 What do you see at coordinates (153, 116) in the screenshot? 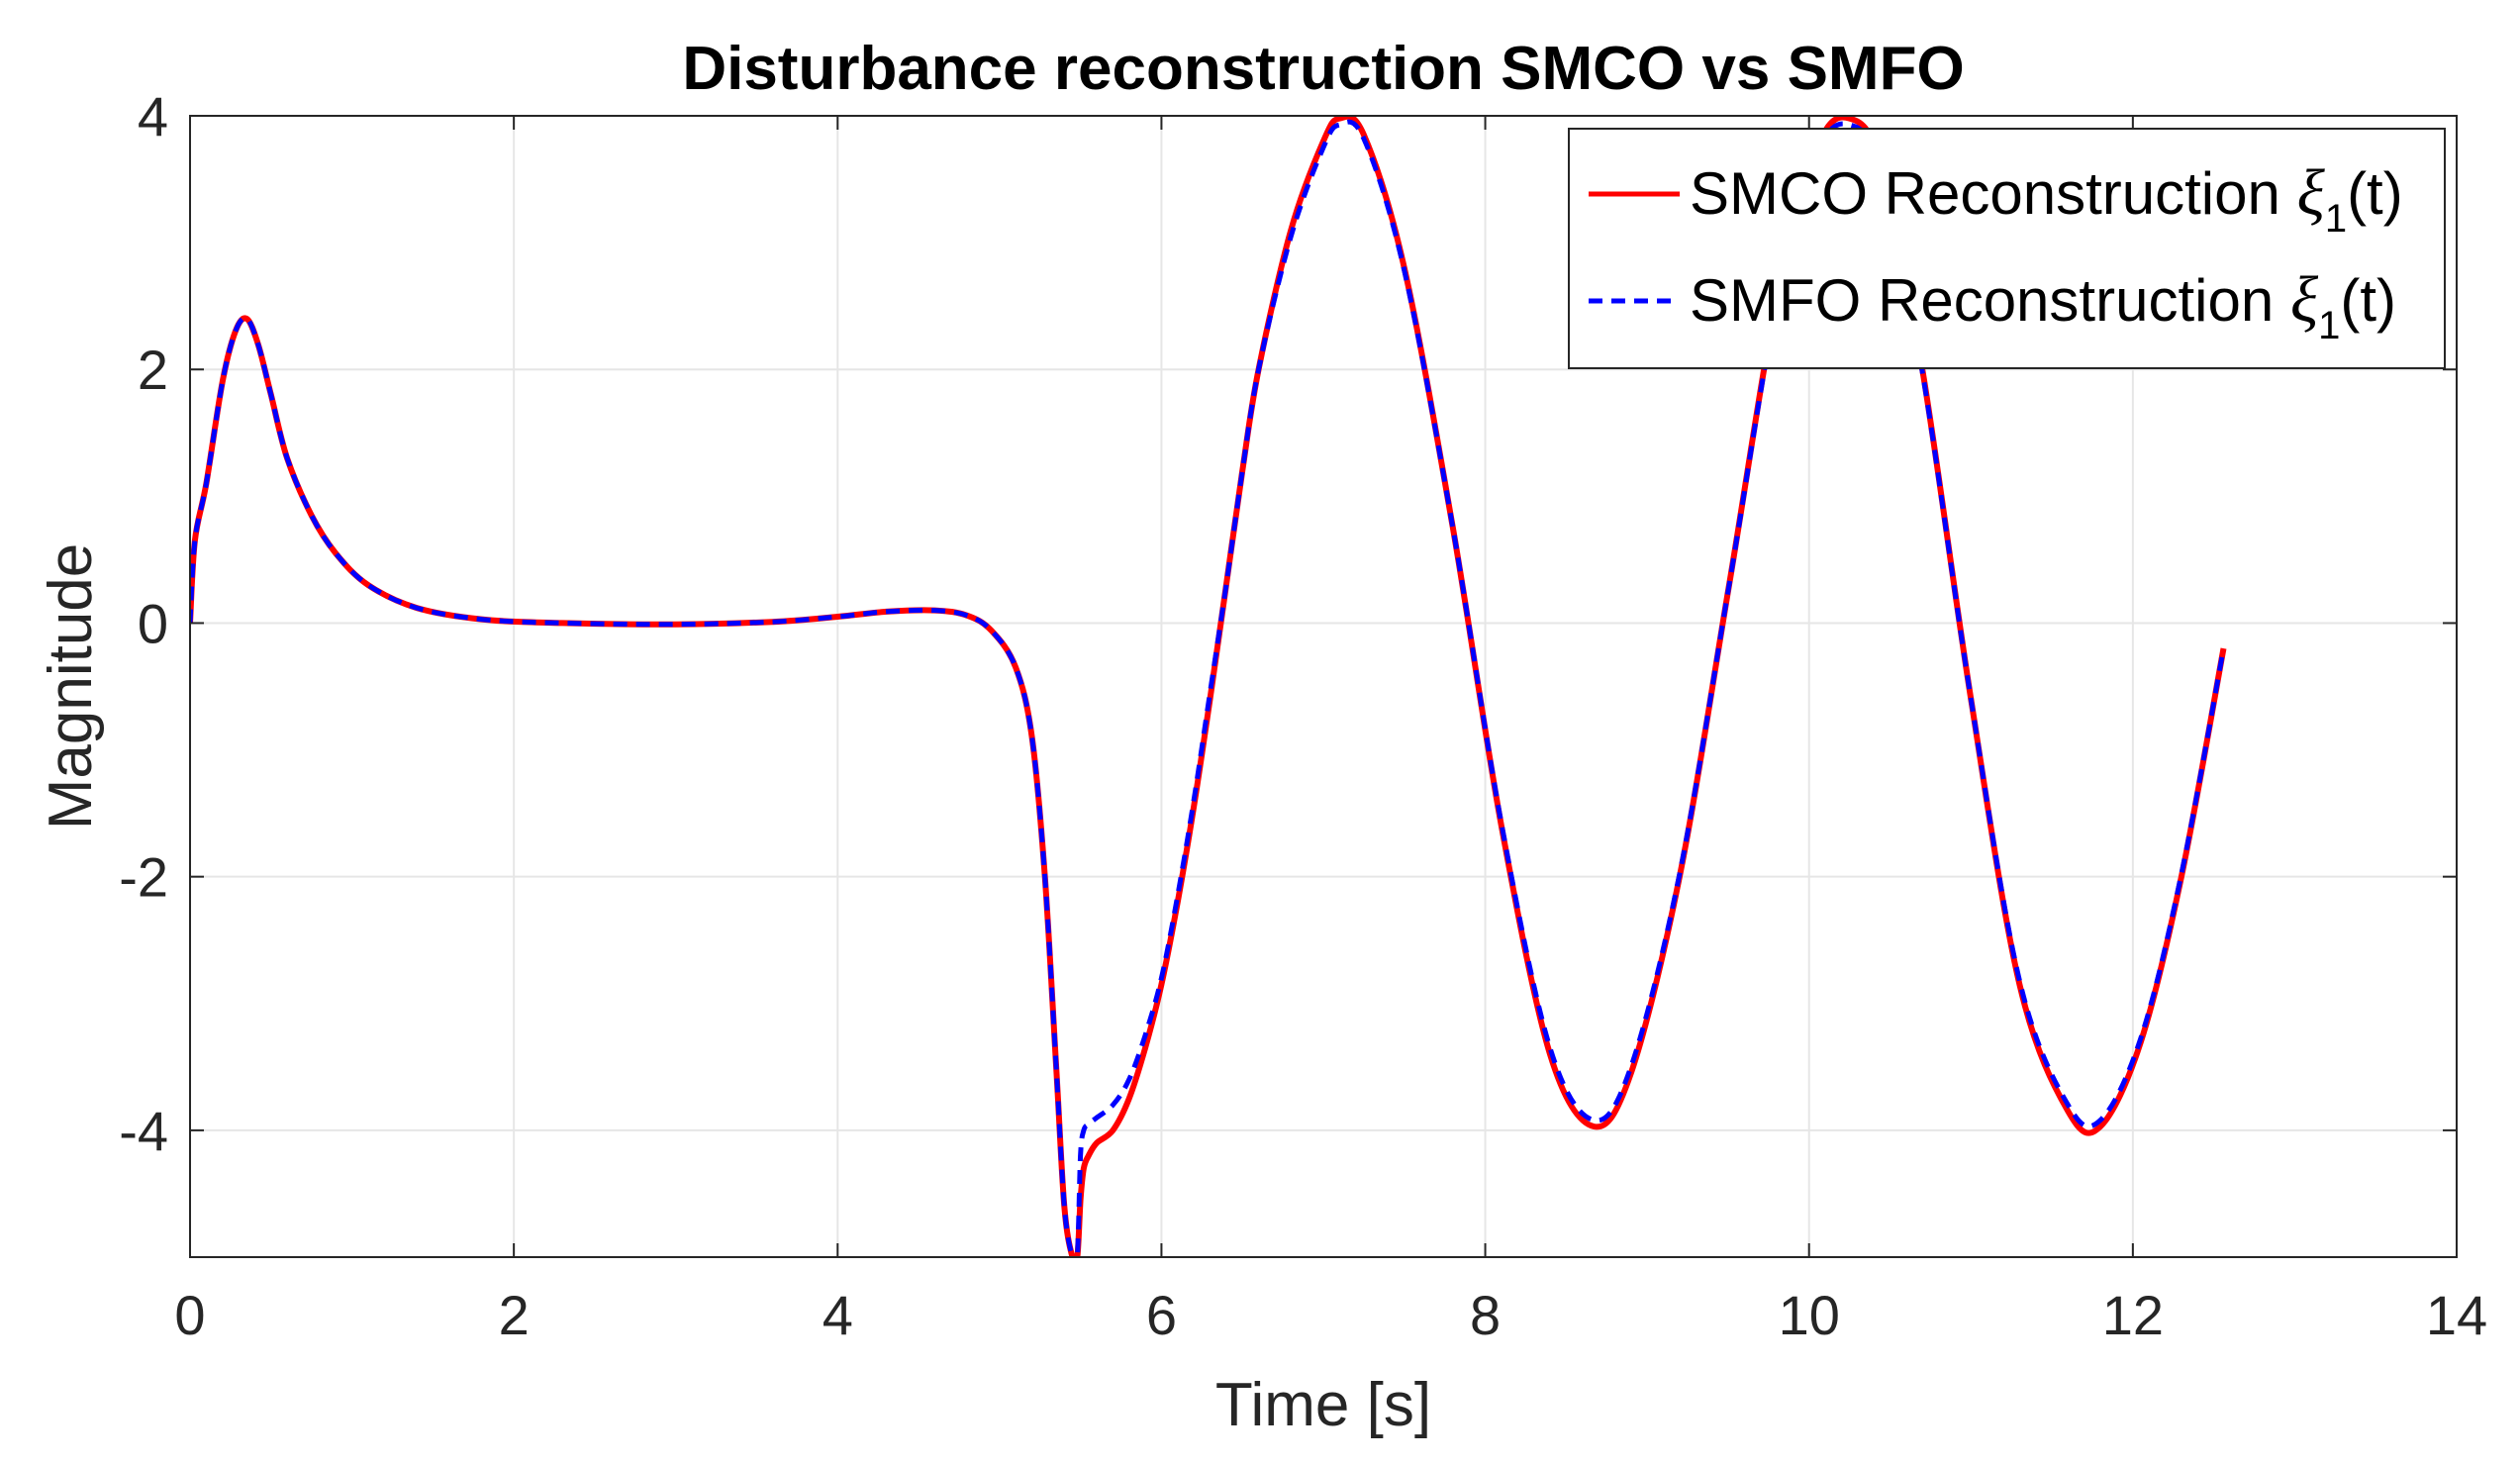
I see `y-tick-label: 4` at bounding box center [153, 116].